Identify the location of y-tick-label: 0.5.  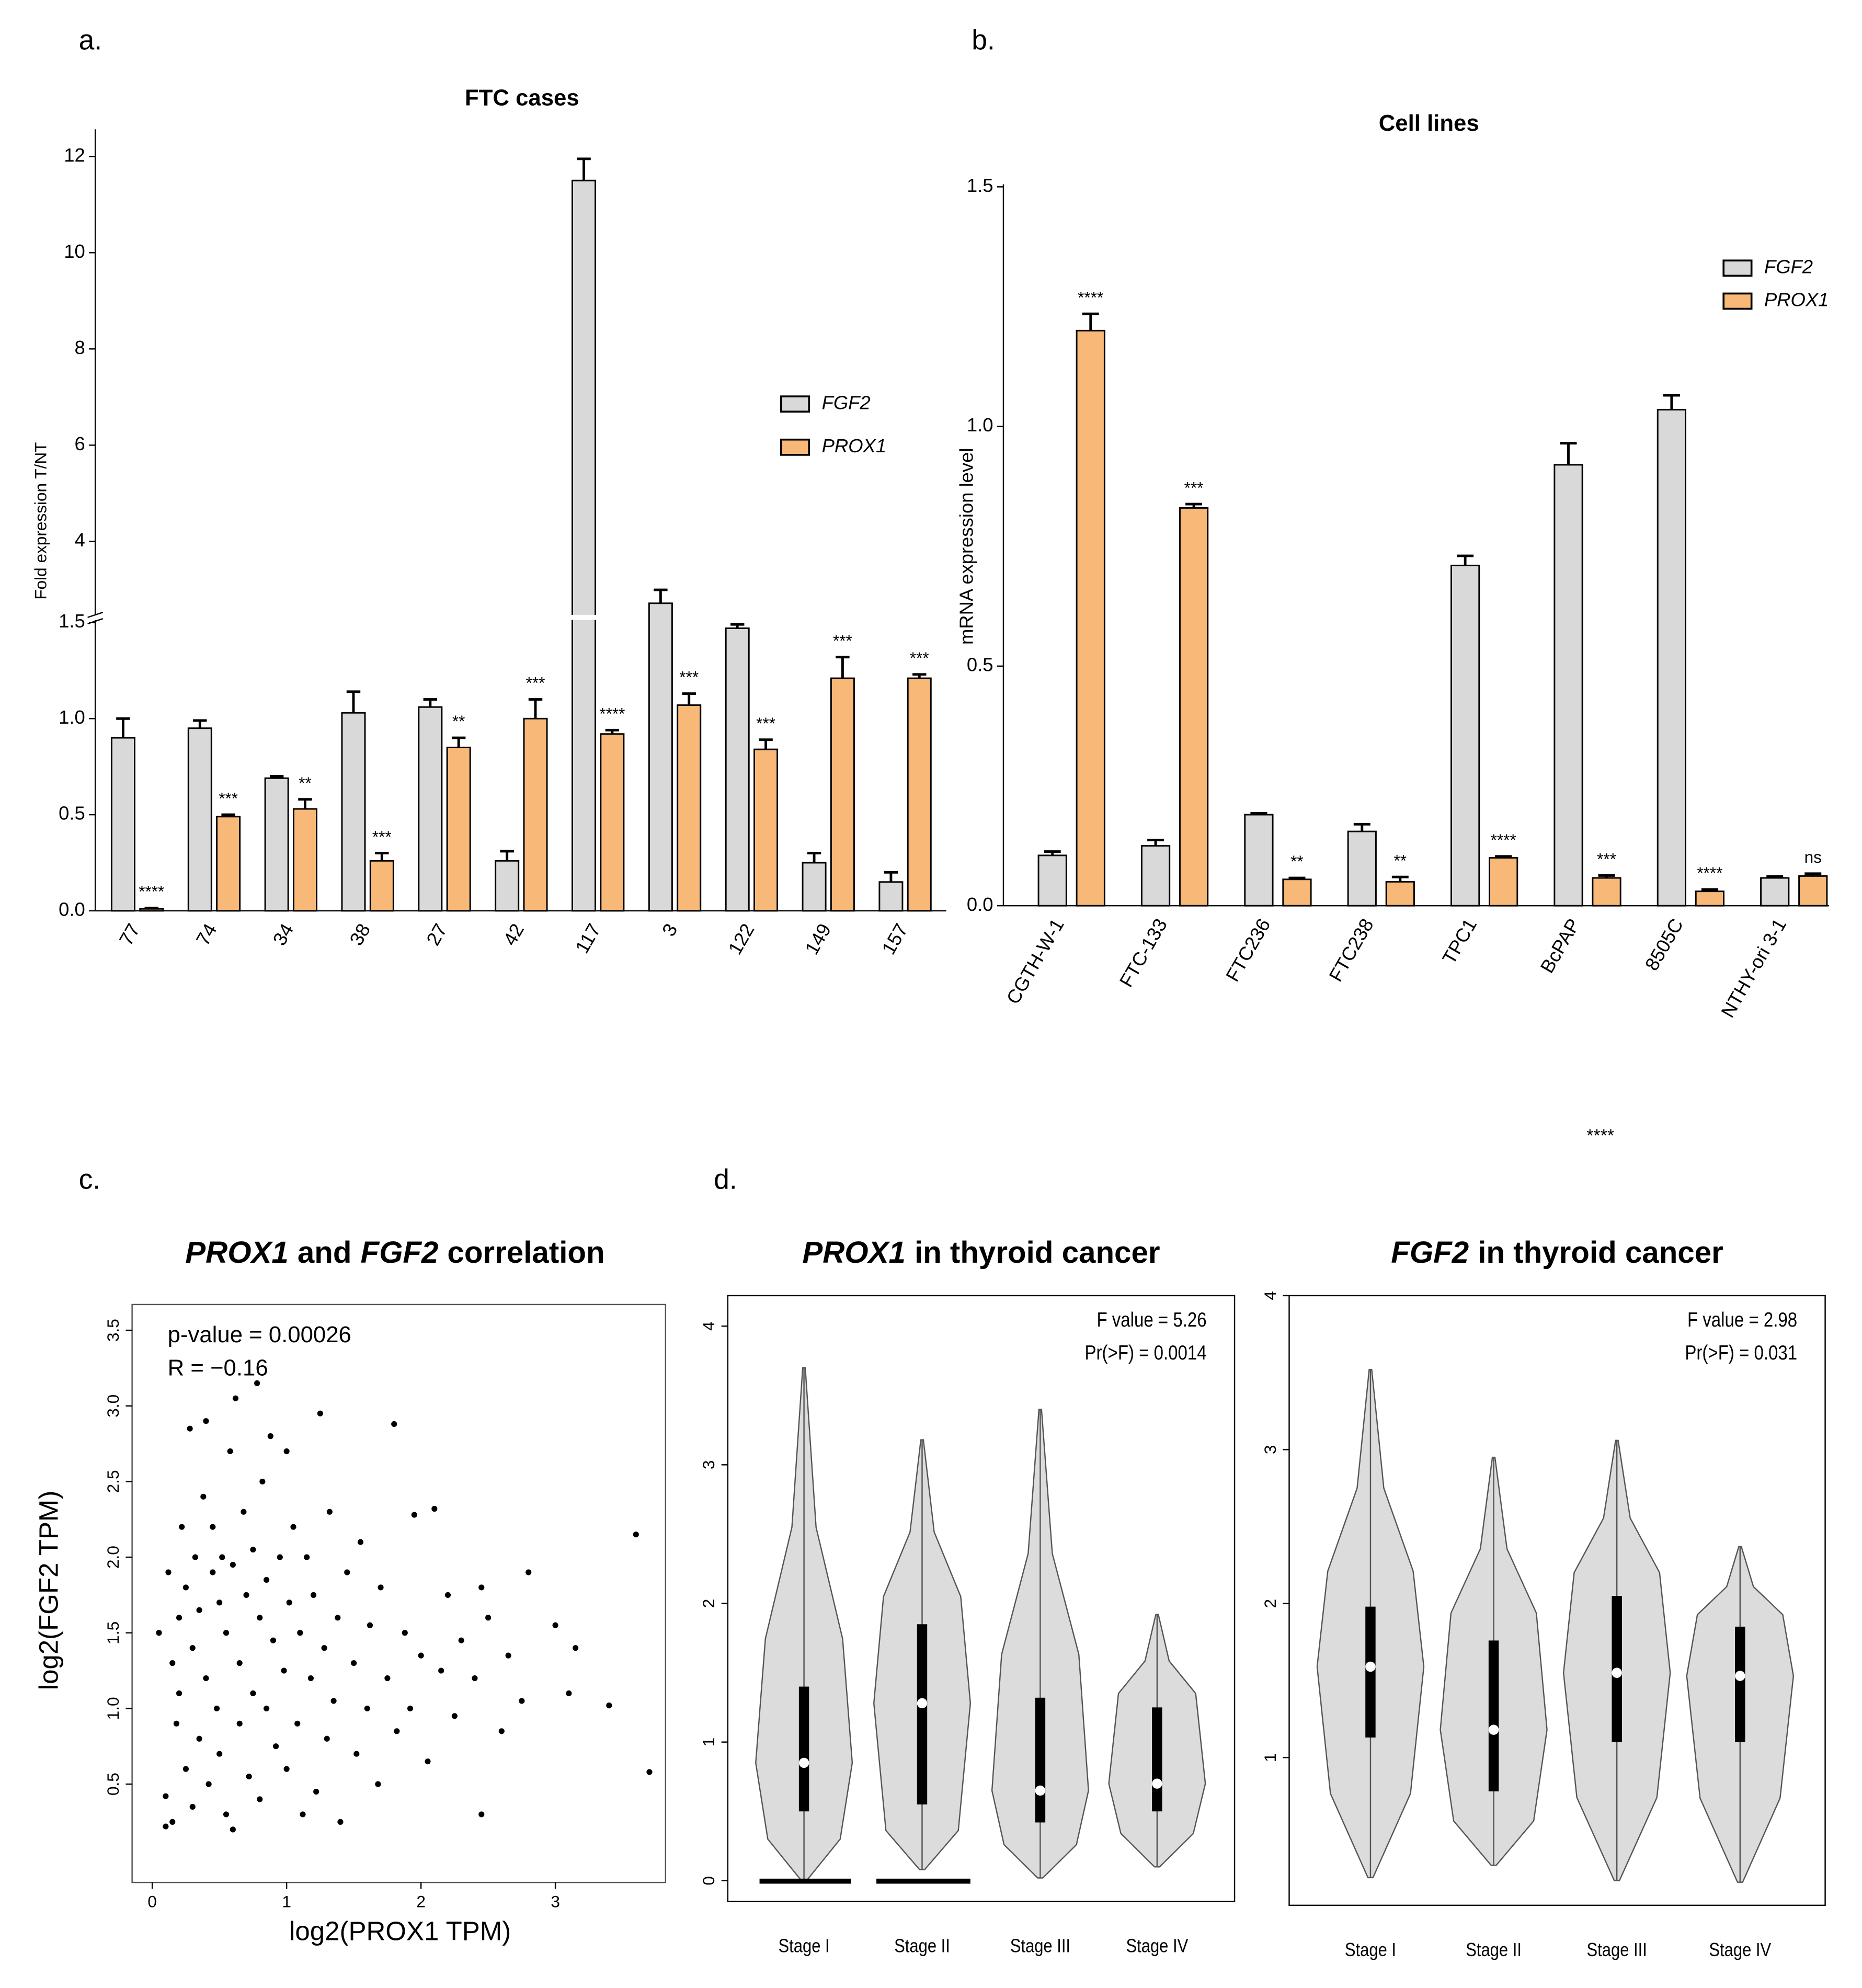
(72, 813).